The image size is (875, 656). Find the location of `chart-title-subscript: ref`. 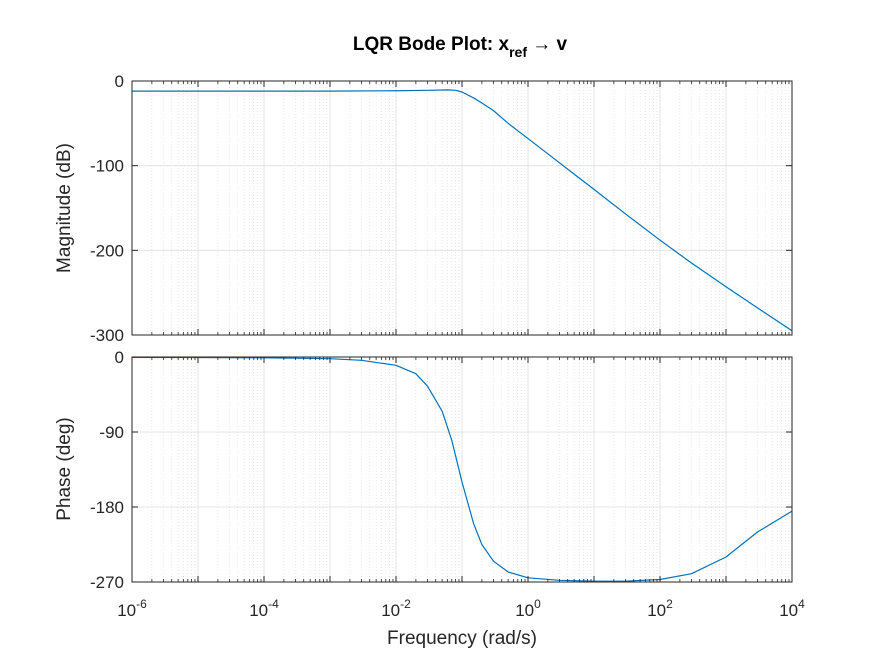

chart-title-subscript: ref is located at coordinates (518, 52).